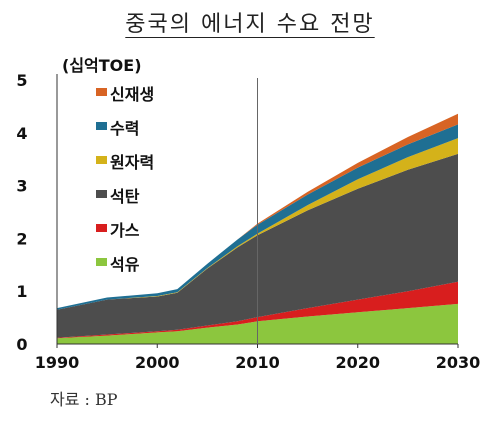 The image size is (500, 424). Describe the element at coordinates (21, 344) in the screenshot. I see `y-tick-label: 0` at that location.